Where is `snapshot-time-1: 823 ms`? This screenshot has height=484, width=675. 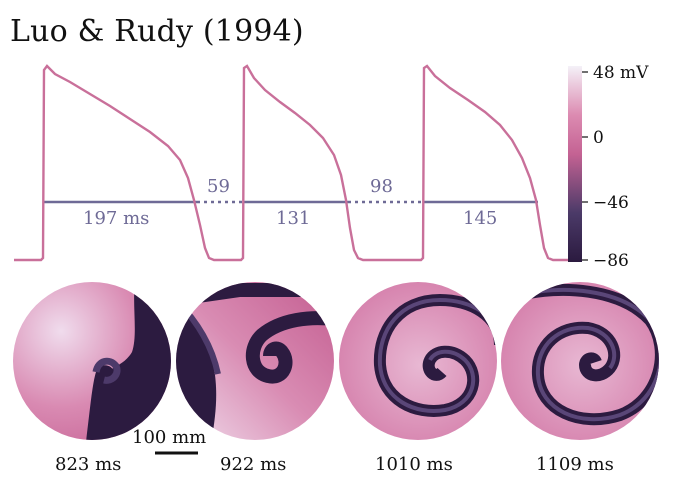 snapshot-time-1: 823 ms is located at coordinates (88, 464).